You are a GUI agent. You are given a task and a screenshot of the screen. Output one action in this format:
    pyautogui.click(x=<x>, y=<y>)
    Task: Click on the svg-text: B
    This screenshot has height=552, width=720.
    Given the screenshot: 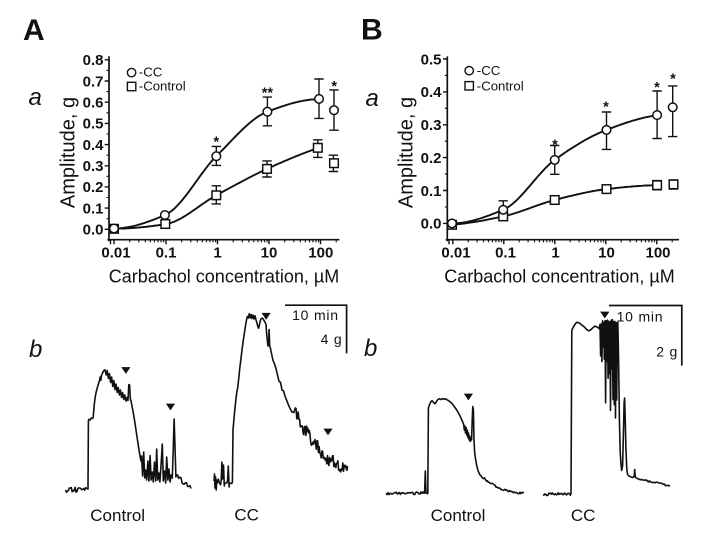 What is the action you would take?
    pyautogui.click(x=372, y=30)
    